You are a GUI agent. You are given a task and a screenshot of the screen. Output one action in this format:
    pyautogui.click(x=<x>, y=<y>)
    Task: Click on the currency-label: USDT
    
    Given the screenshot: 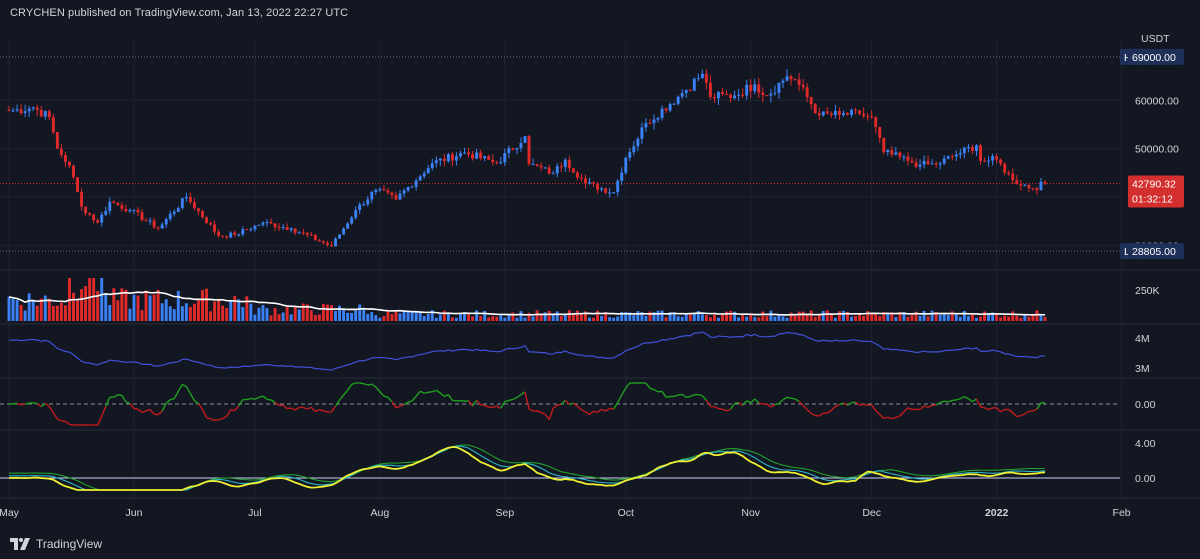 What is the action you would take?
    pyautogui.click(x=1155, y=39)
    